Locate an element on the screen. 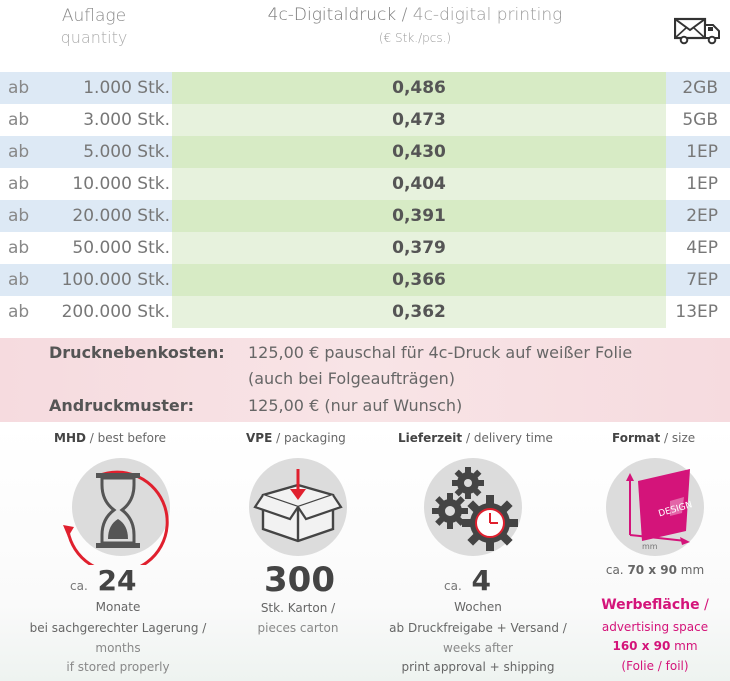 The width and height of the screenshot is (730, 681). title-de: 4c-Digitaldruck is located at coordinates (332, 15).